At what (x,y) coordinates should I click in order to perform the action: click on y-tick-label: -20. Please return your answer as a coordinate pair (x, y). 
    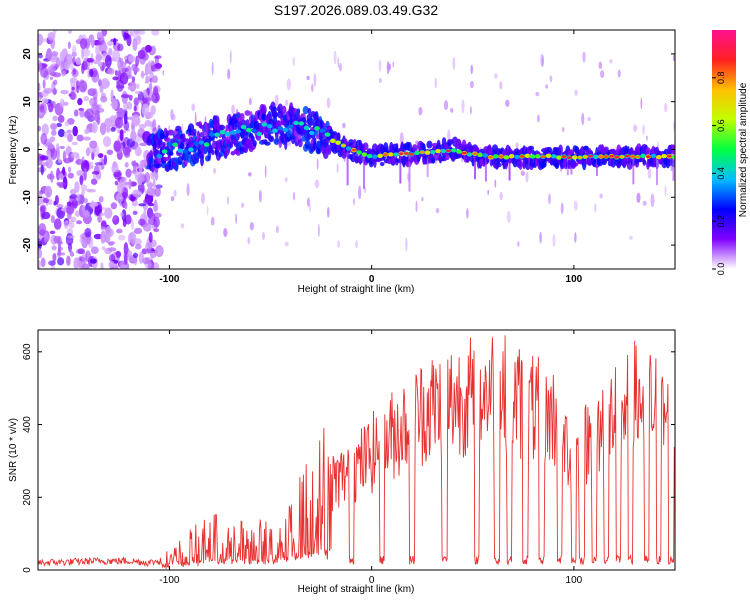
    Looking at the image, I should click on (27, 244).